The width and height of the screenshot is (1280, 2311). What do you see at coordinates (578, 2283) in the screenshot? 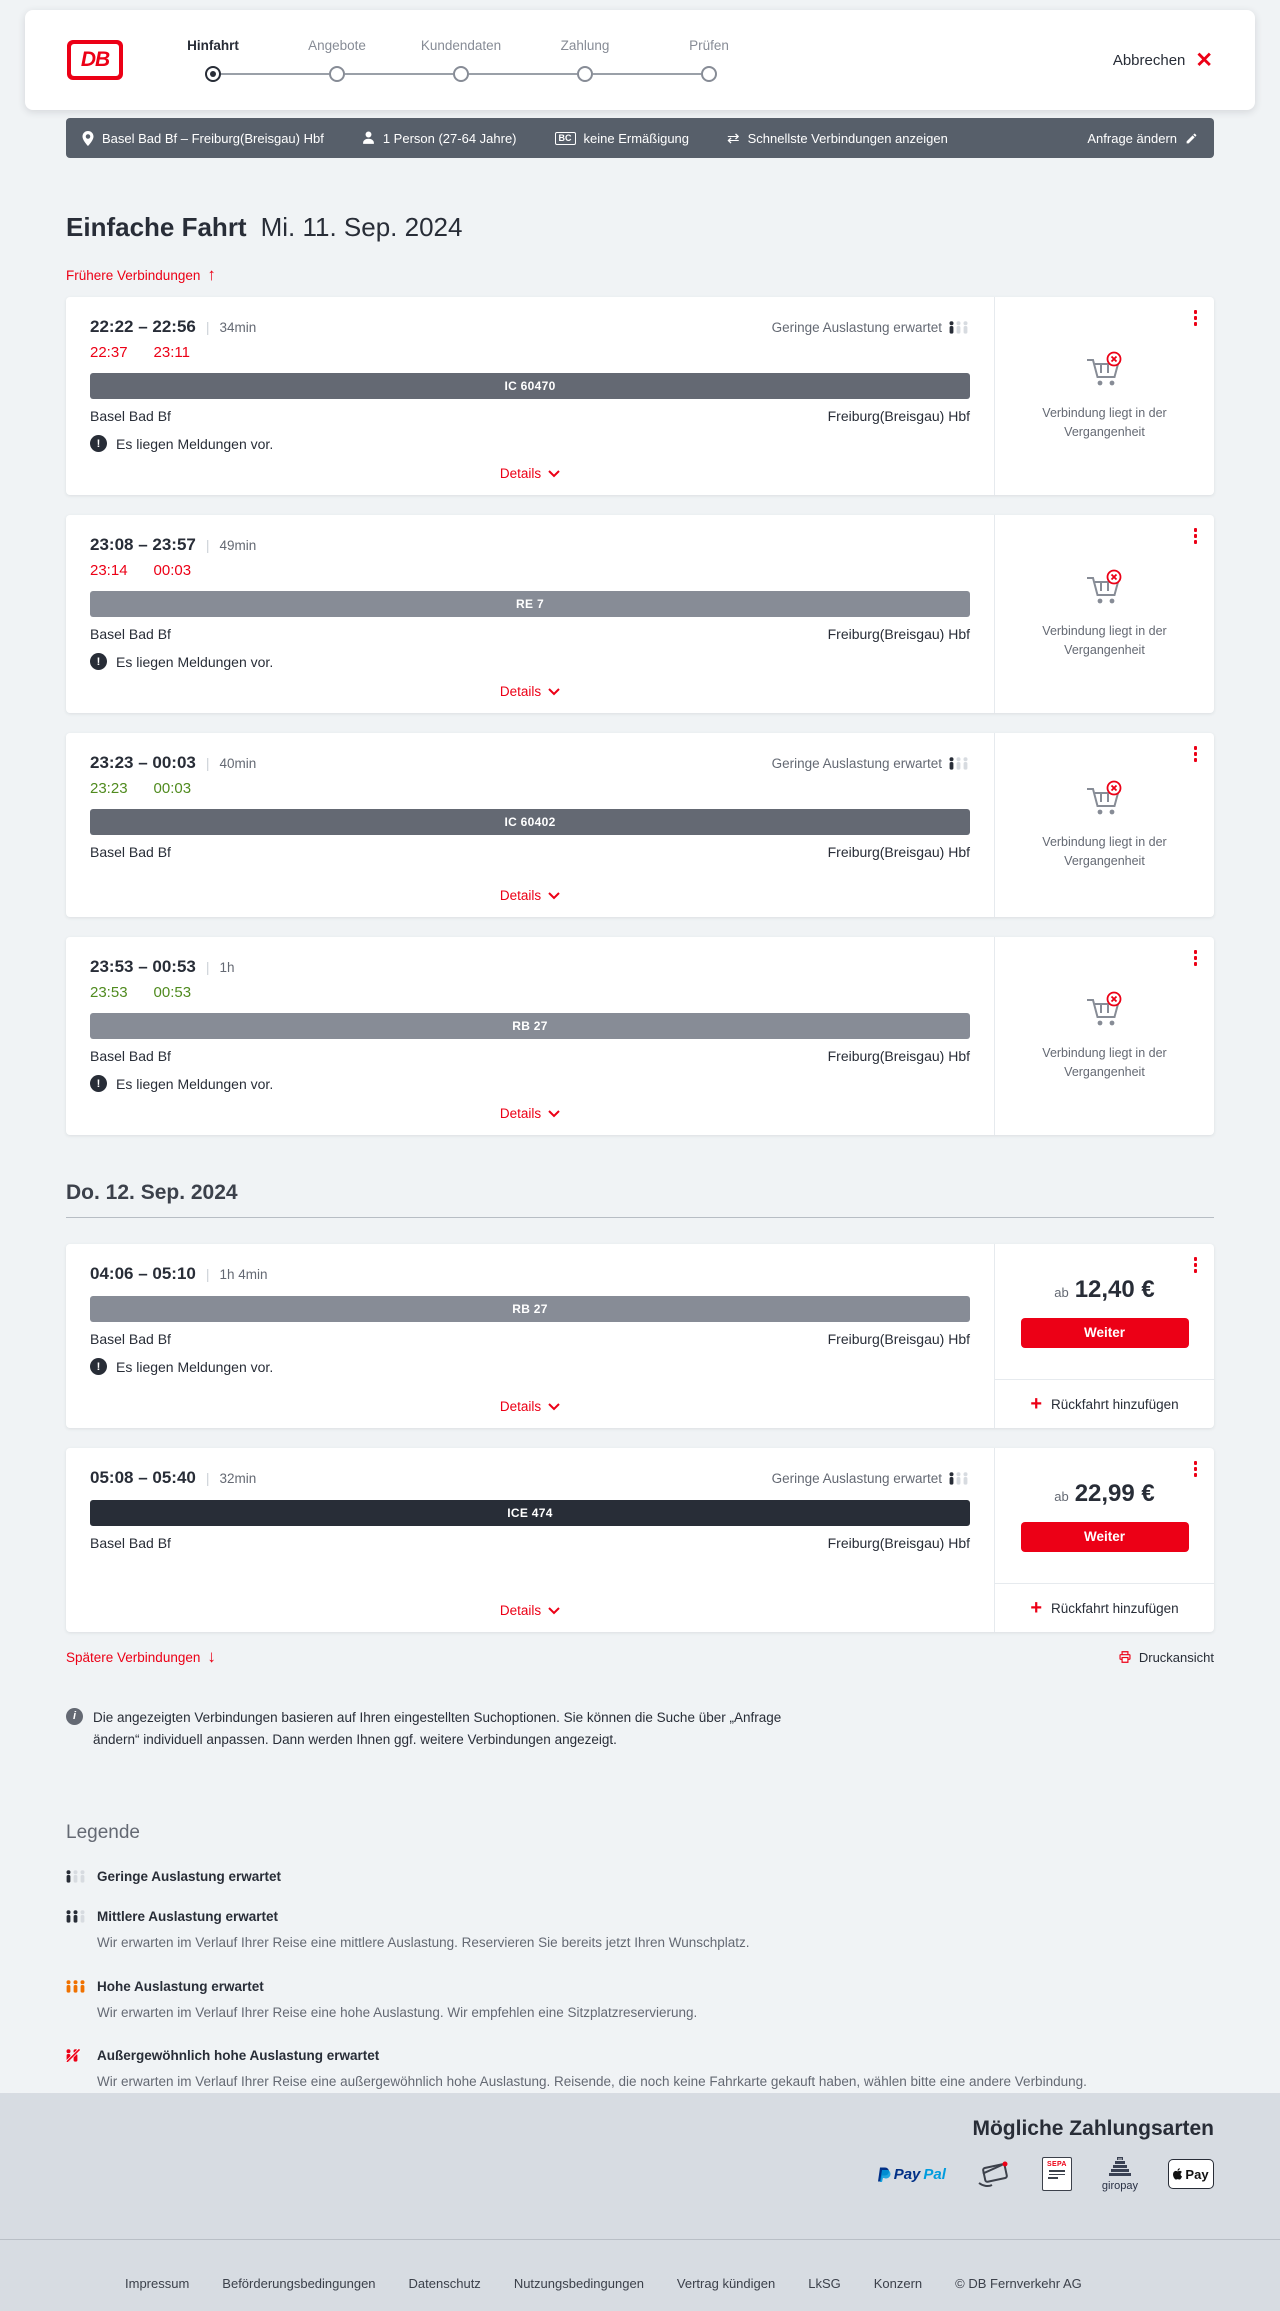
I see `footer-link-nutzungsbedingungen: Nutzungsbedingungen` at bounding box center [578, 2283].